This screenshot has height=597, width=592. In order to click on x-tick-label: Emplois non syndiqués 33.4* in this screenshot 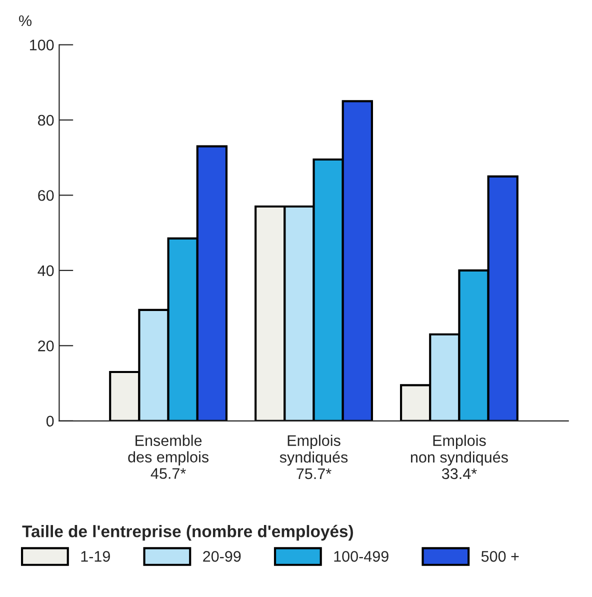, I will do `click(459, 457)`.